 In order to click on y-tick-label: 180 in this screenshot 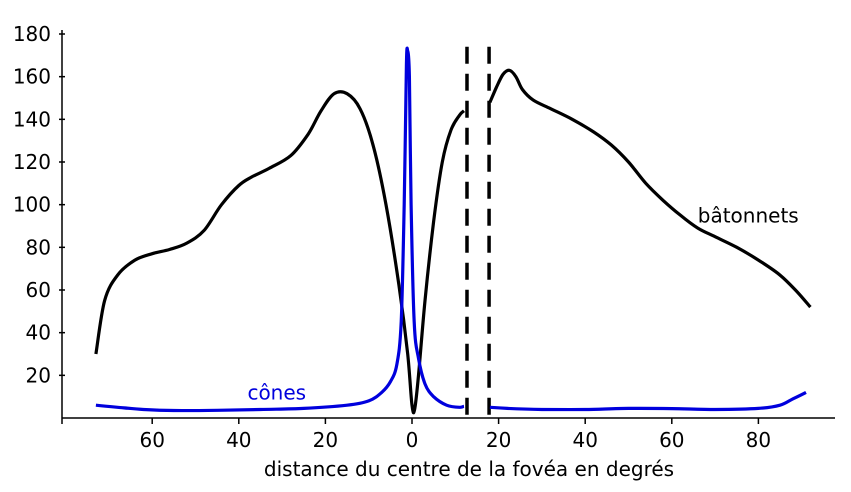, I will do `click(32, 34)`.